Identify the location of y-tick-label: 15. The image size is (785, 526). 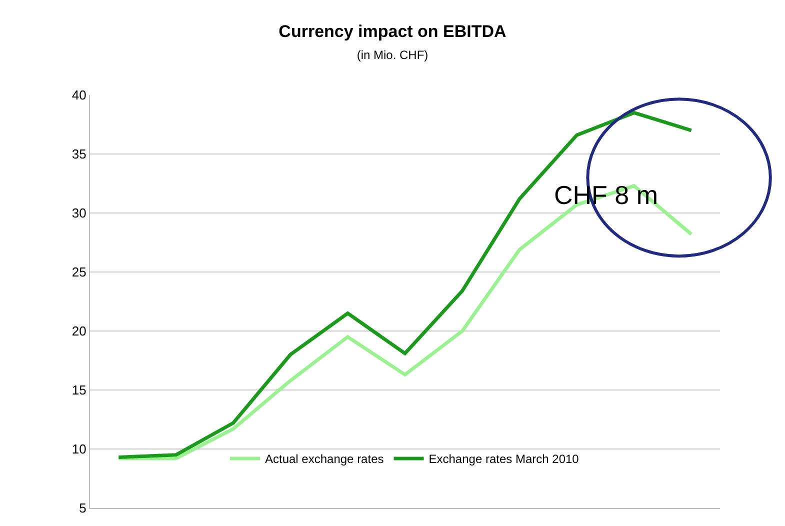
(79, 390).